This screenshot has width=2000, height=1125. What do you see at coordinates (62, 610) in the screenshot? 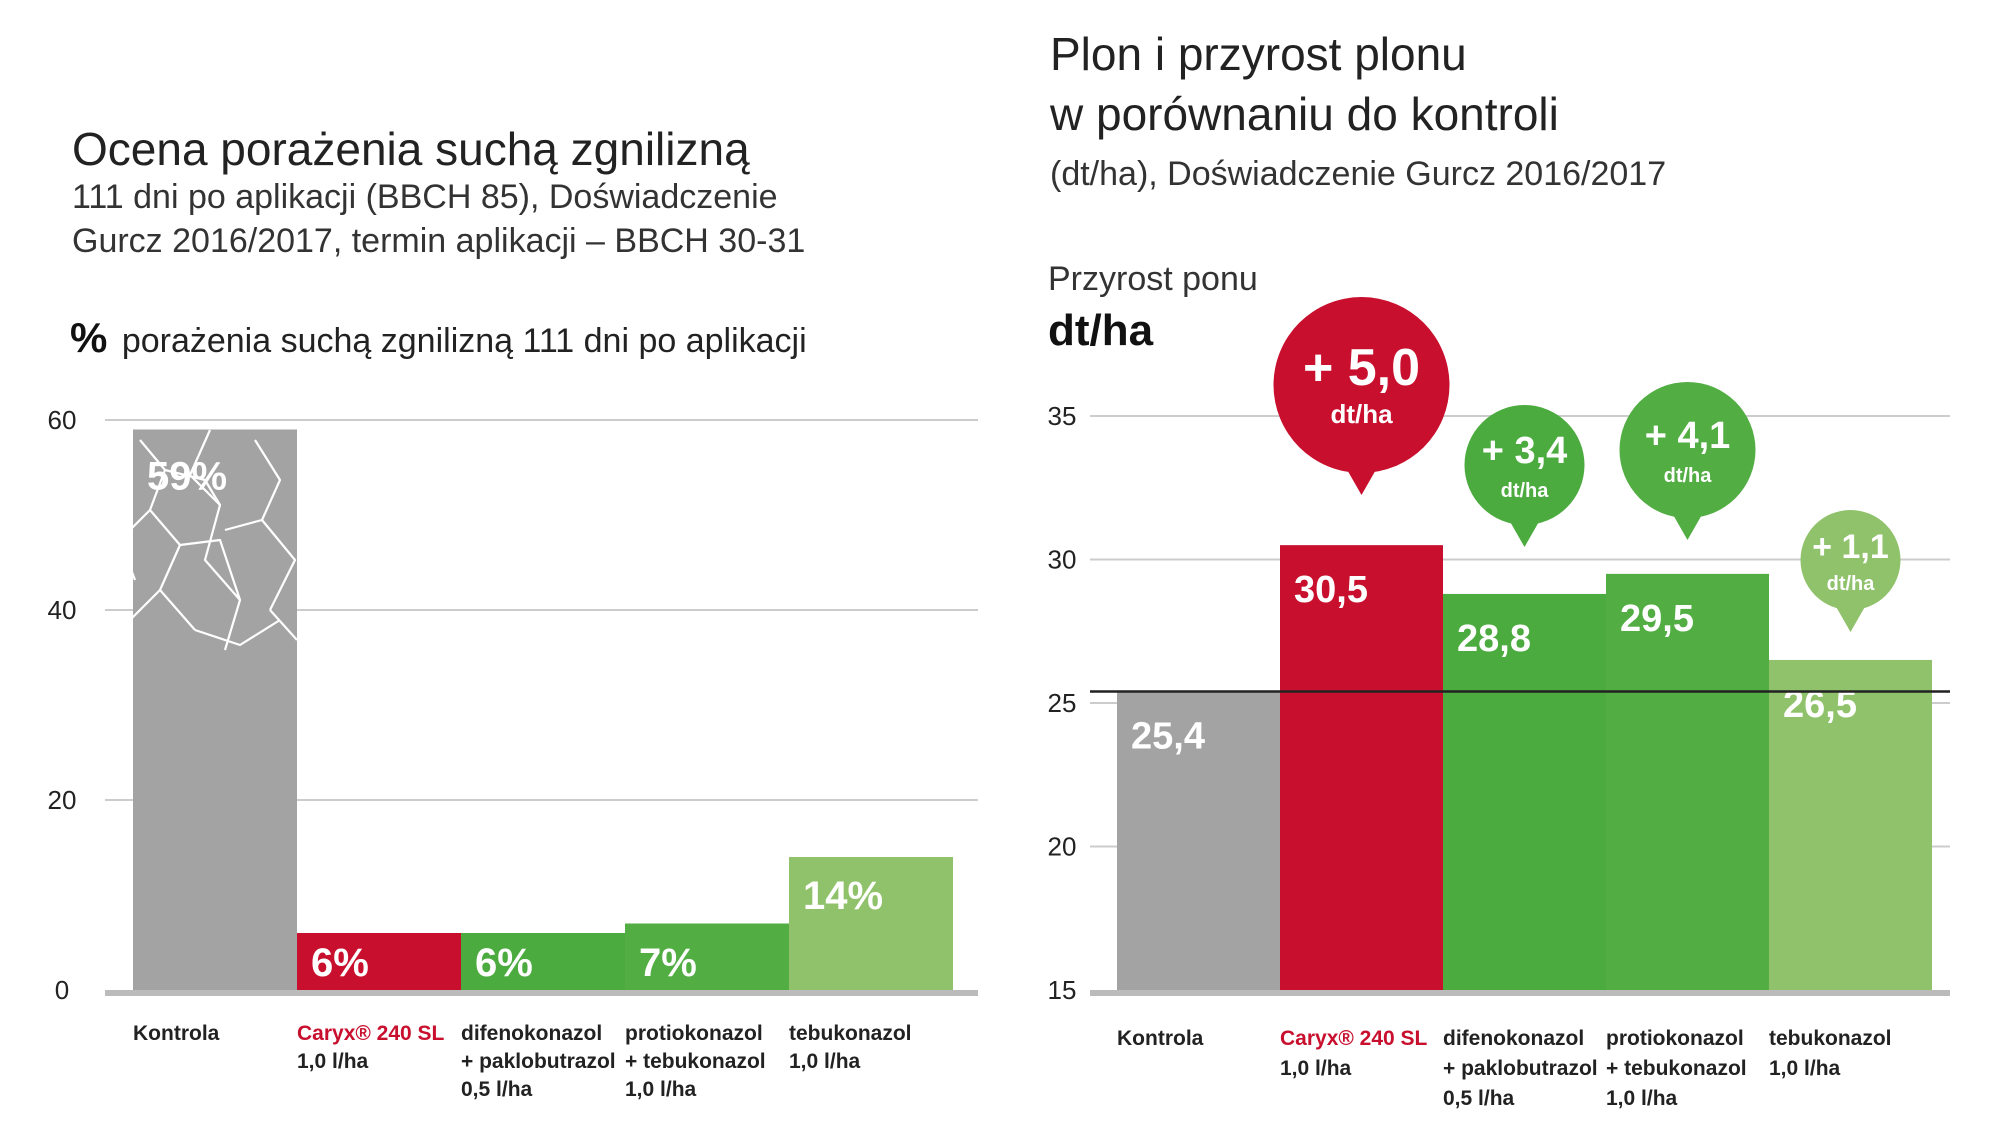
I see `y-tick-label: 40` at bounding box center [62, 610].